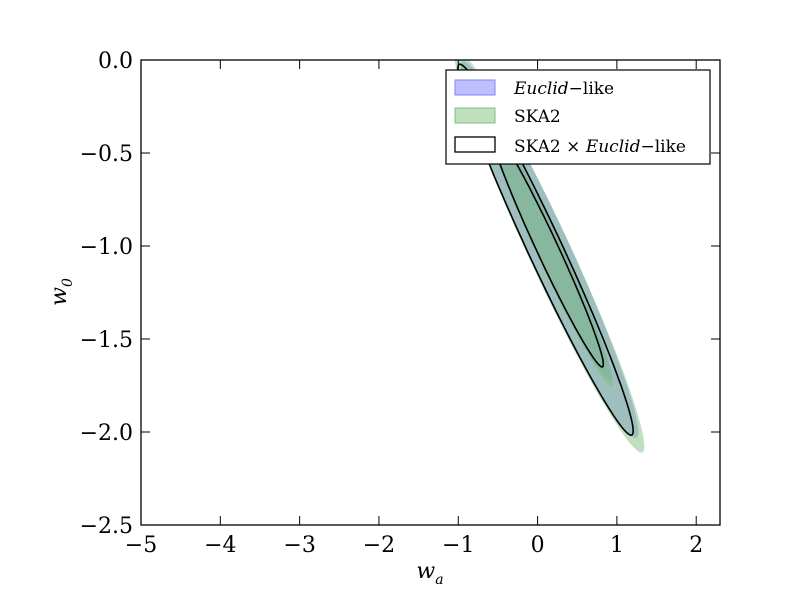  What do you see at coordinates (141, 545) in the screenshot?
I see `x-tick-label: −5` at bounding box center [141, 545].